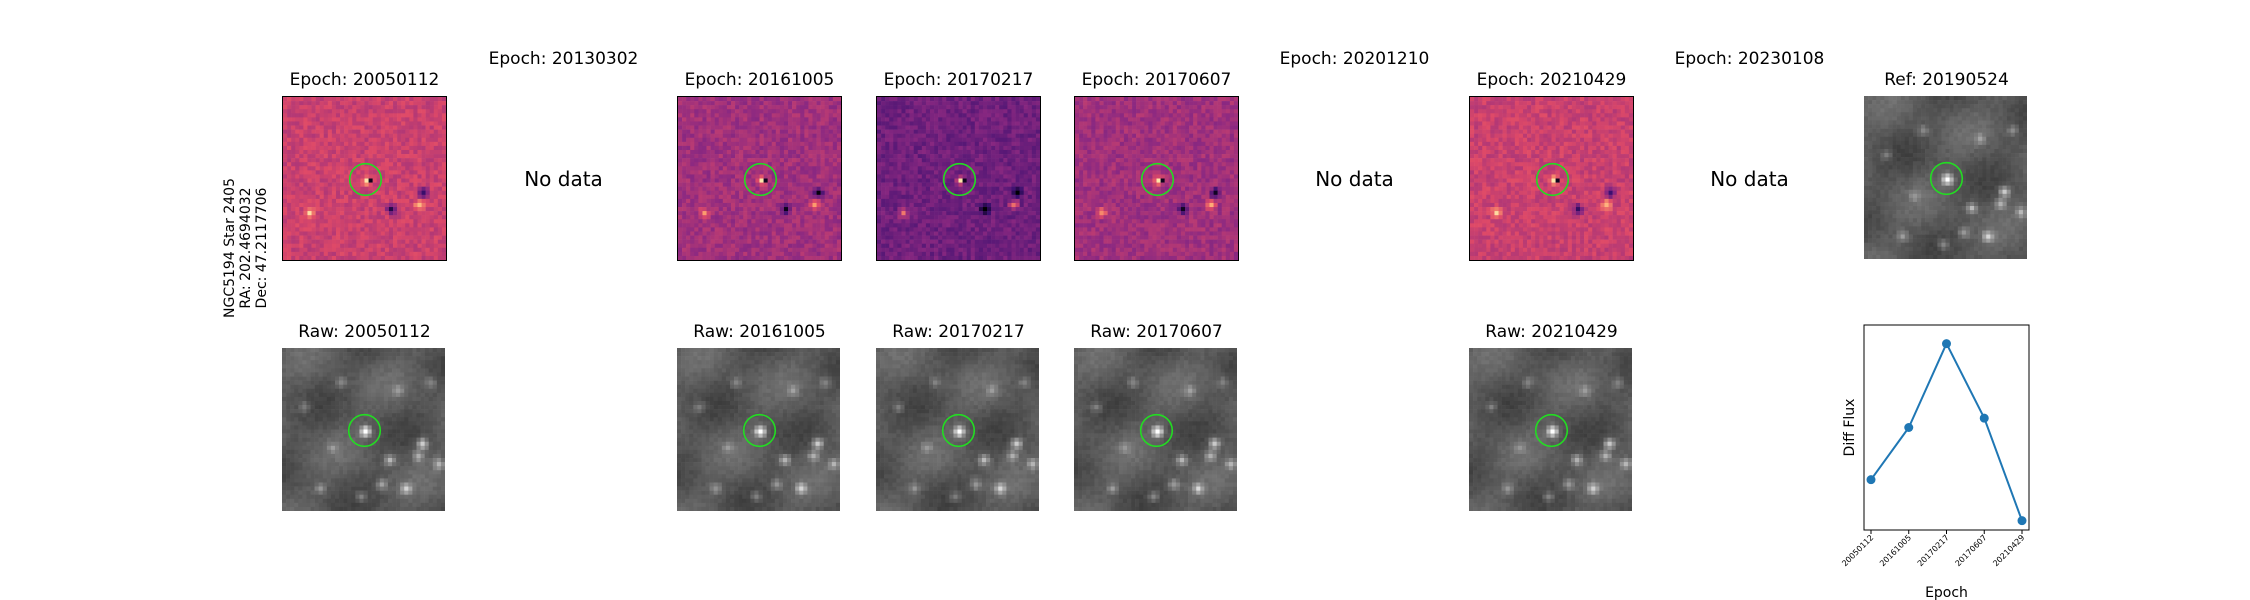 The width and height of the screenshot is (2250, 600). I want to click on raw-cutout-title: Raw: 20161005, so click(759, 332).